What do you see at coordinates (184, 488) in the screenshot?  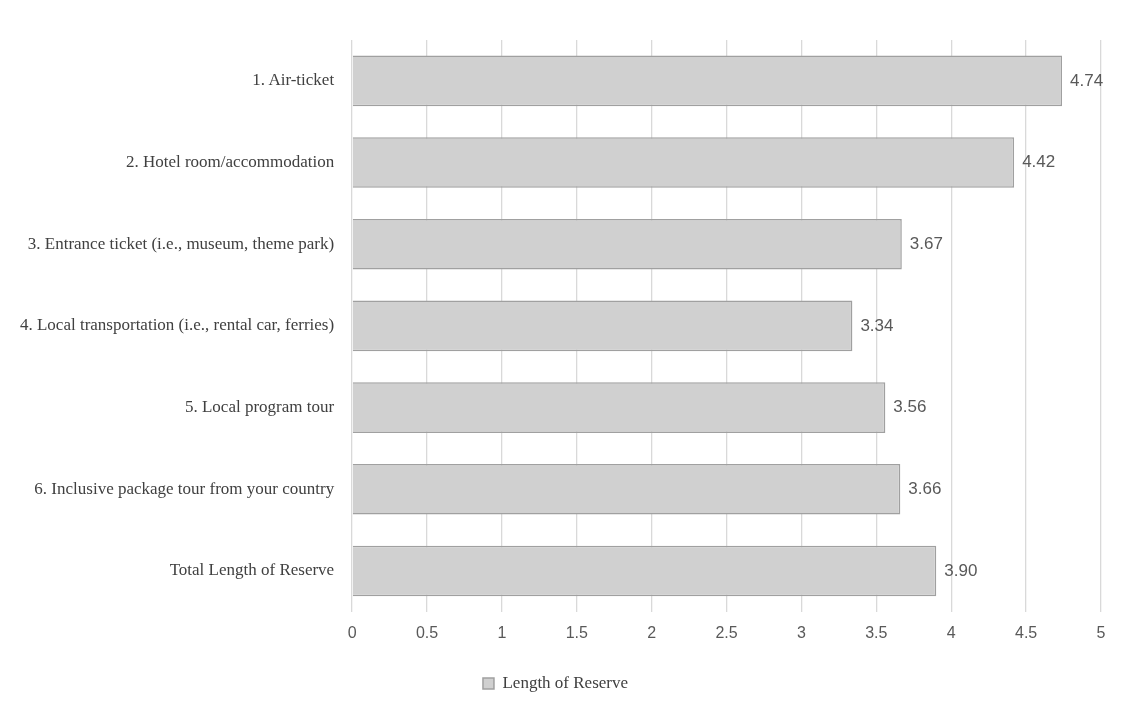 I see `y-tick-label: 6. Inclusive package tour from your country` at bounding box center [184, 488].